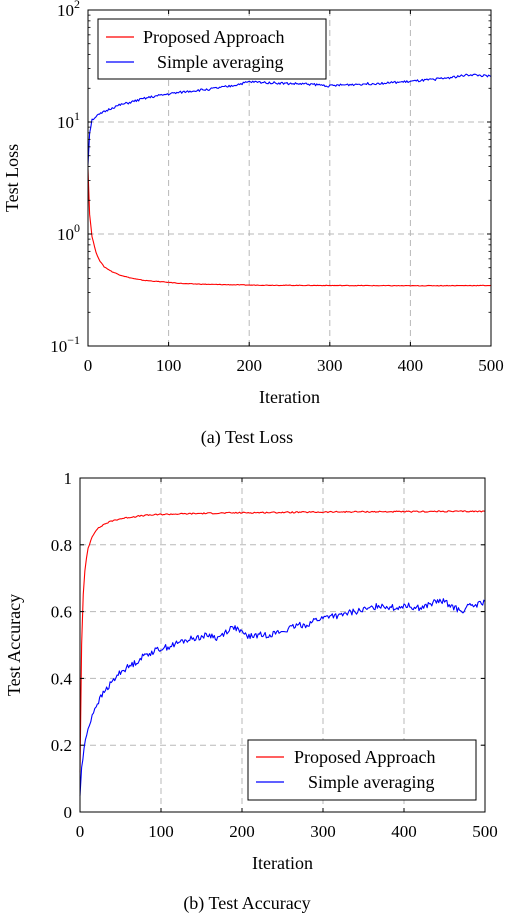 This screenshot has width=508, height=916. I want to click on series-line-proposed-approach, so click(289, 228).